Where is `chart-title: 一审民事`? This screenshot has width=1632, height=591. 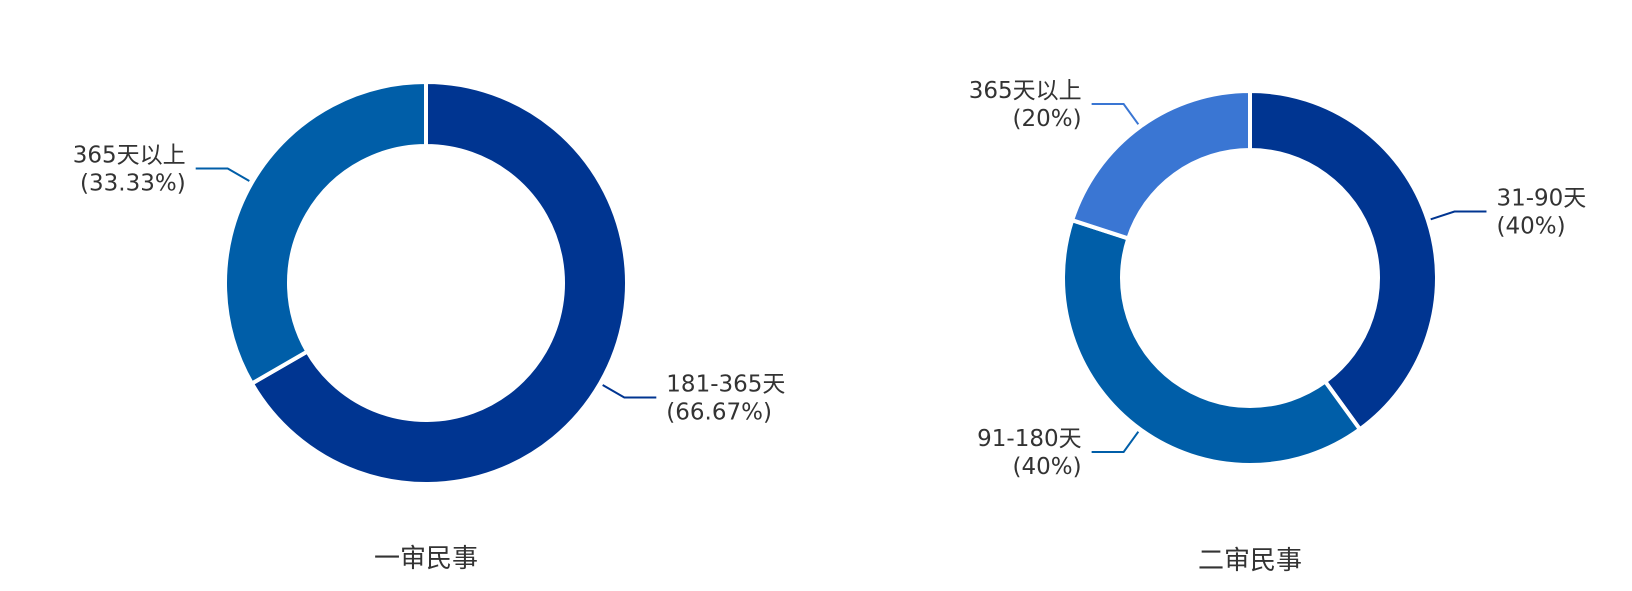
chart-title: 一审民事 is located at coordinates (426, 559).